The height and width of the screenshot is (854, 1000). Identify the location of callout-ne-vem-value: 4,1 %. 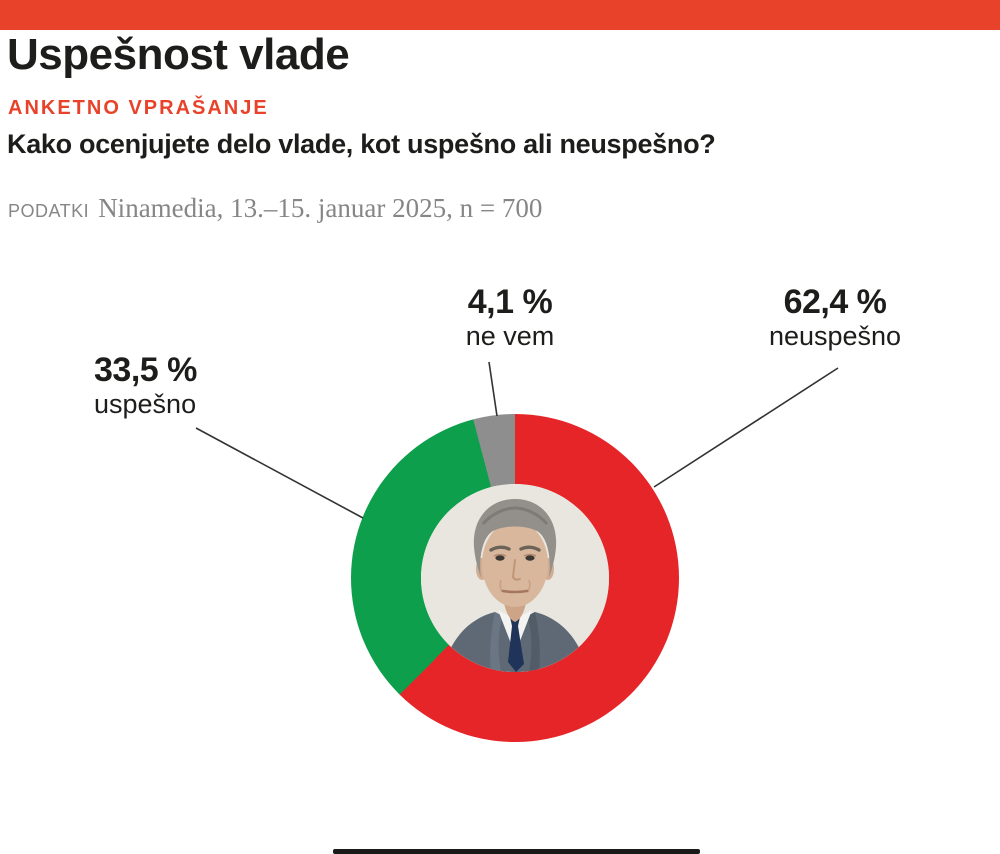
(510, 302).